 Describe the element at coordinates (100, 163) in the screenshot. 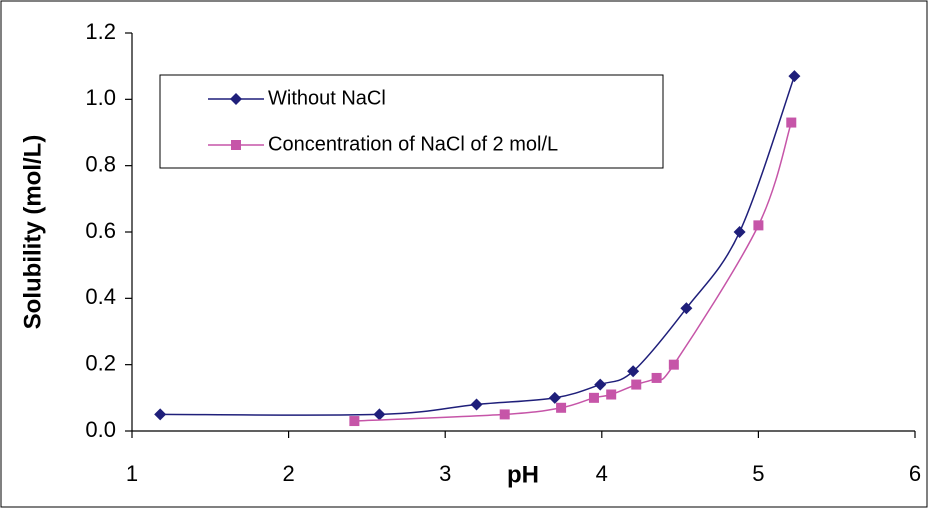

I see `y-tick-label: 0.8` at that location.